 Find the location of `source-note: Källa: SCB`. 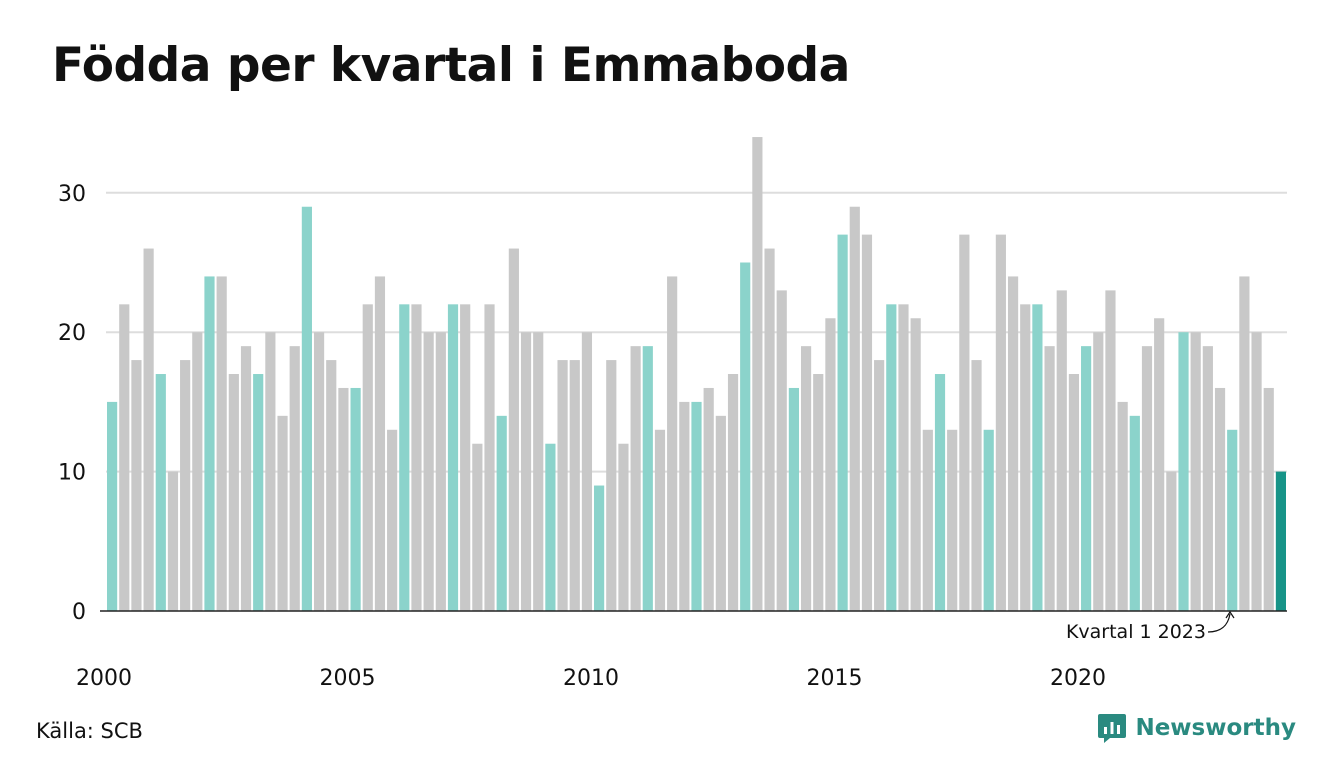

source-note: Källa: SCB is located at coordinates (89, 731).